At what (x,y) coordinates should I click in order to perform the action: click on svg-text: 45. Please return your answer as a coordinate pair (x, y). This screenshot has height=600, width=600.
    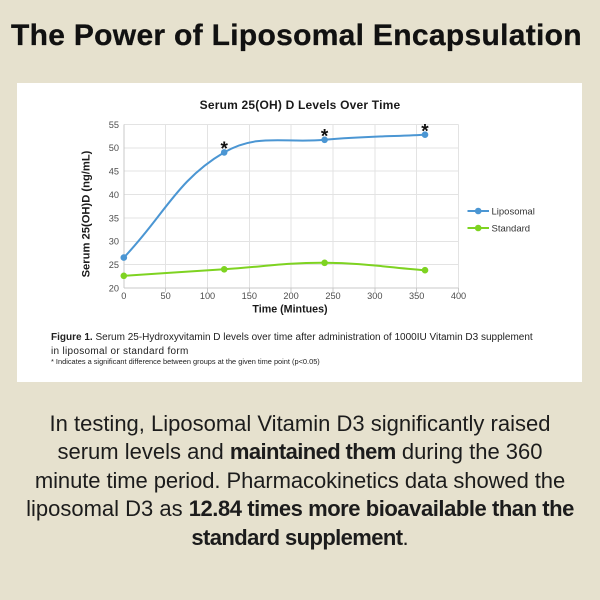
    Looking at the image, I should click on (114, 172).